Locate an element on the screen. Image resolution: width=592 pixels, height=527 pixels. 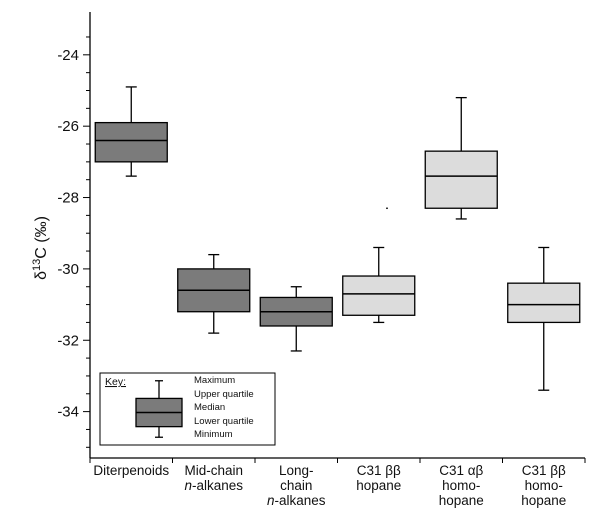
series-5-iqr-box is located at coordinates (461, 179).